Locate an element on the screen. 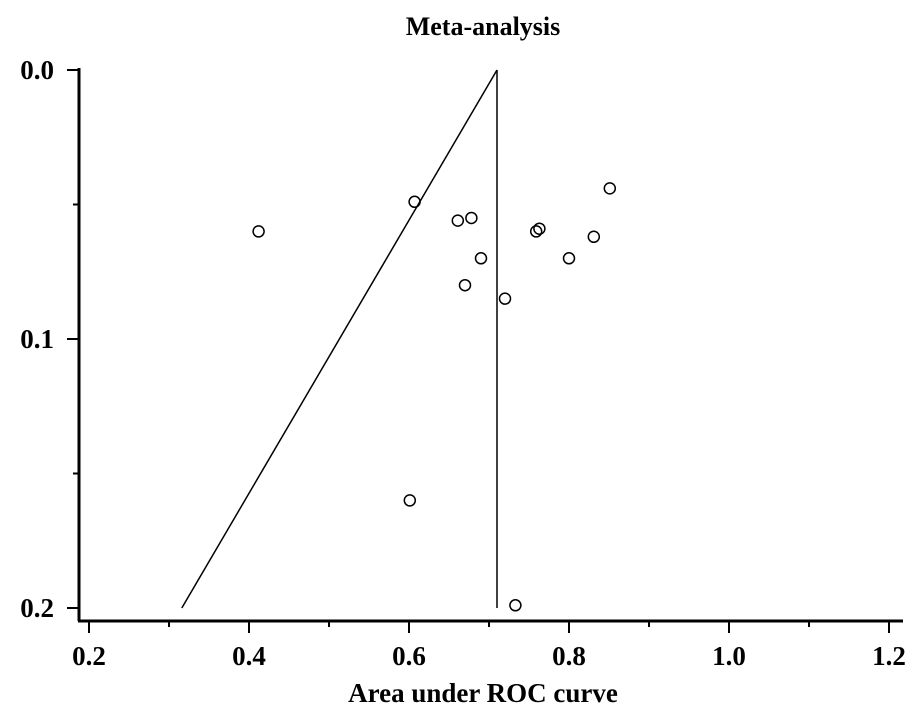  y-tick-labels: 0.0 0.1 0.2 is located at coordinates (37, 339).